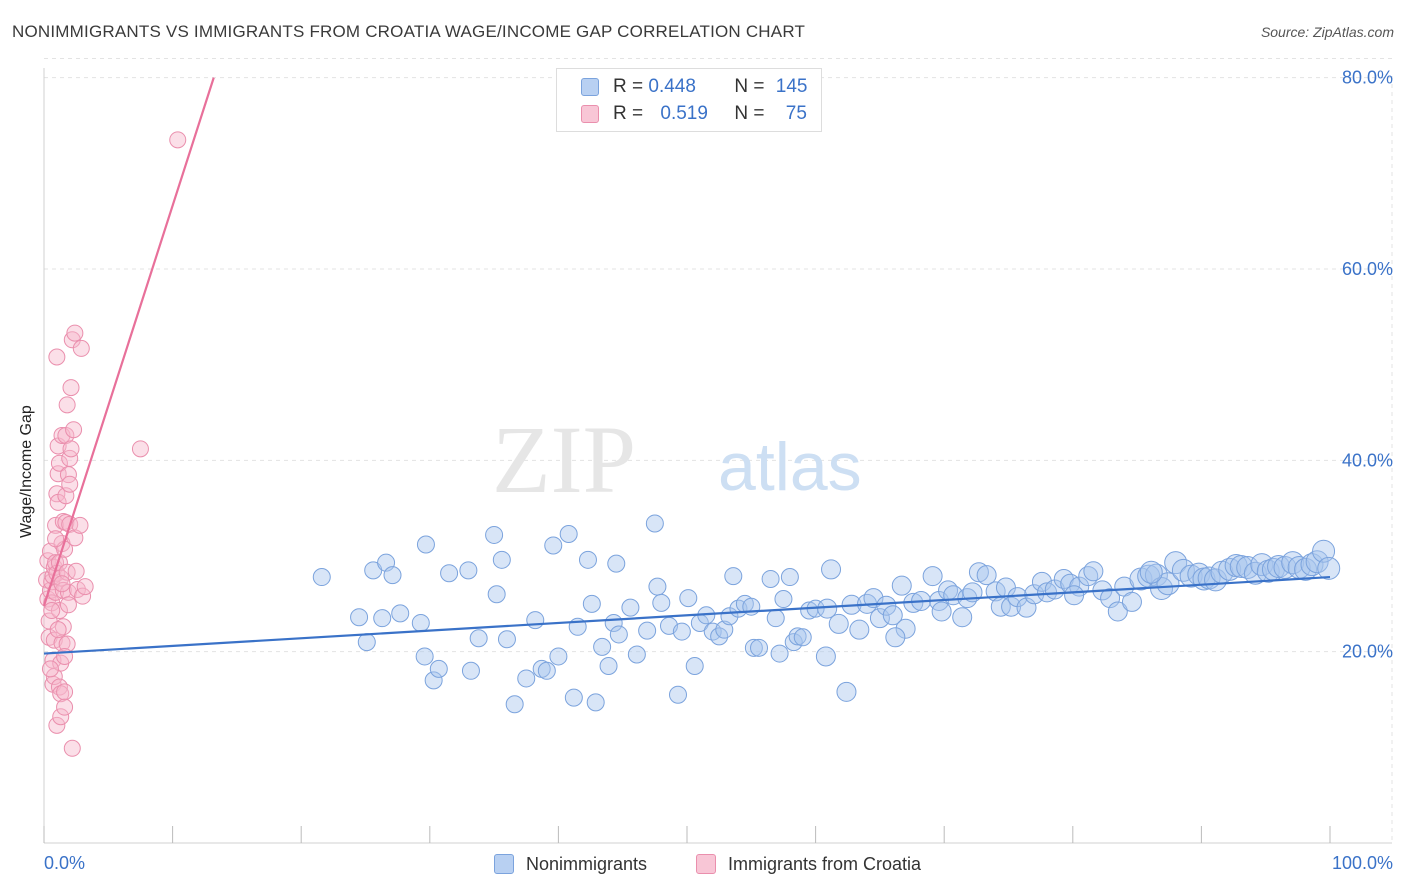  What do you see at coordinates (128, 342) in the screenshot?
I see `trend-line-croatia` at bounding box center [128, 342].